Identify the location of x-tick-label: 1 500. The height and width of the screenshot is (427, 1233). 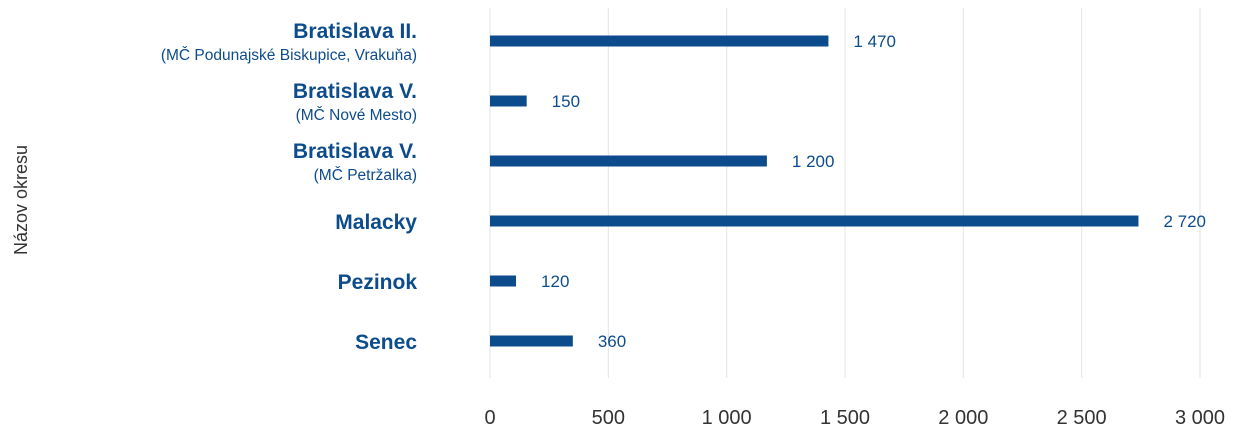
(845, 417).